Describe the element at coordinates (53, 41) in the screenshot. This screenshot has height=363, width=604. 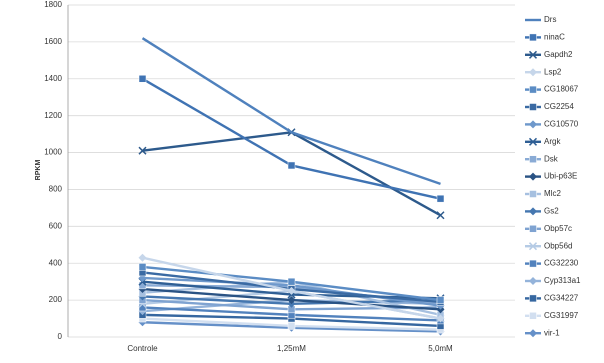
I see `y-tick-label: 1600` at that location.